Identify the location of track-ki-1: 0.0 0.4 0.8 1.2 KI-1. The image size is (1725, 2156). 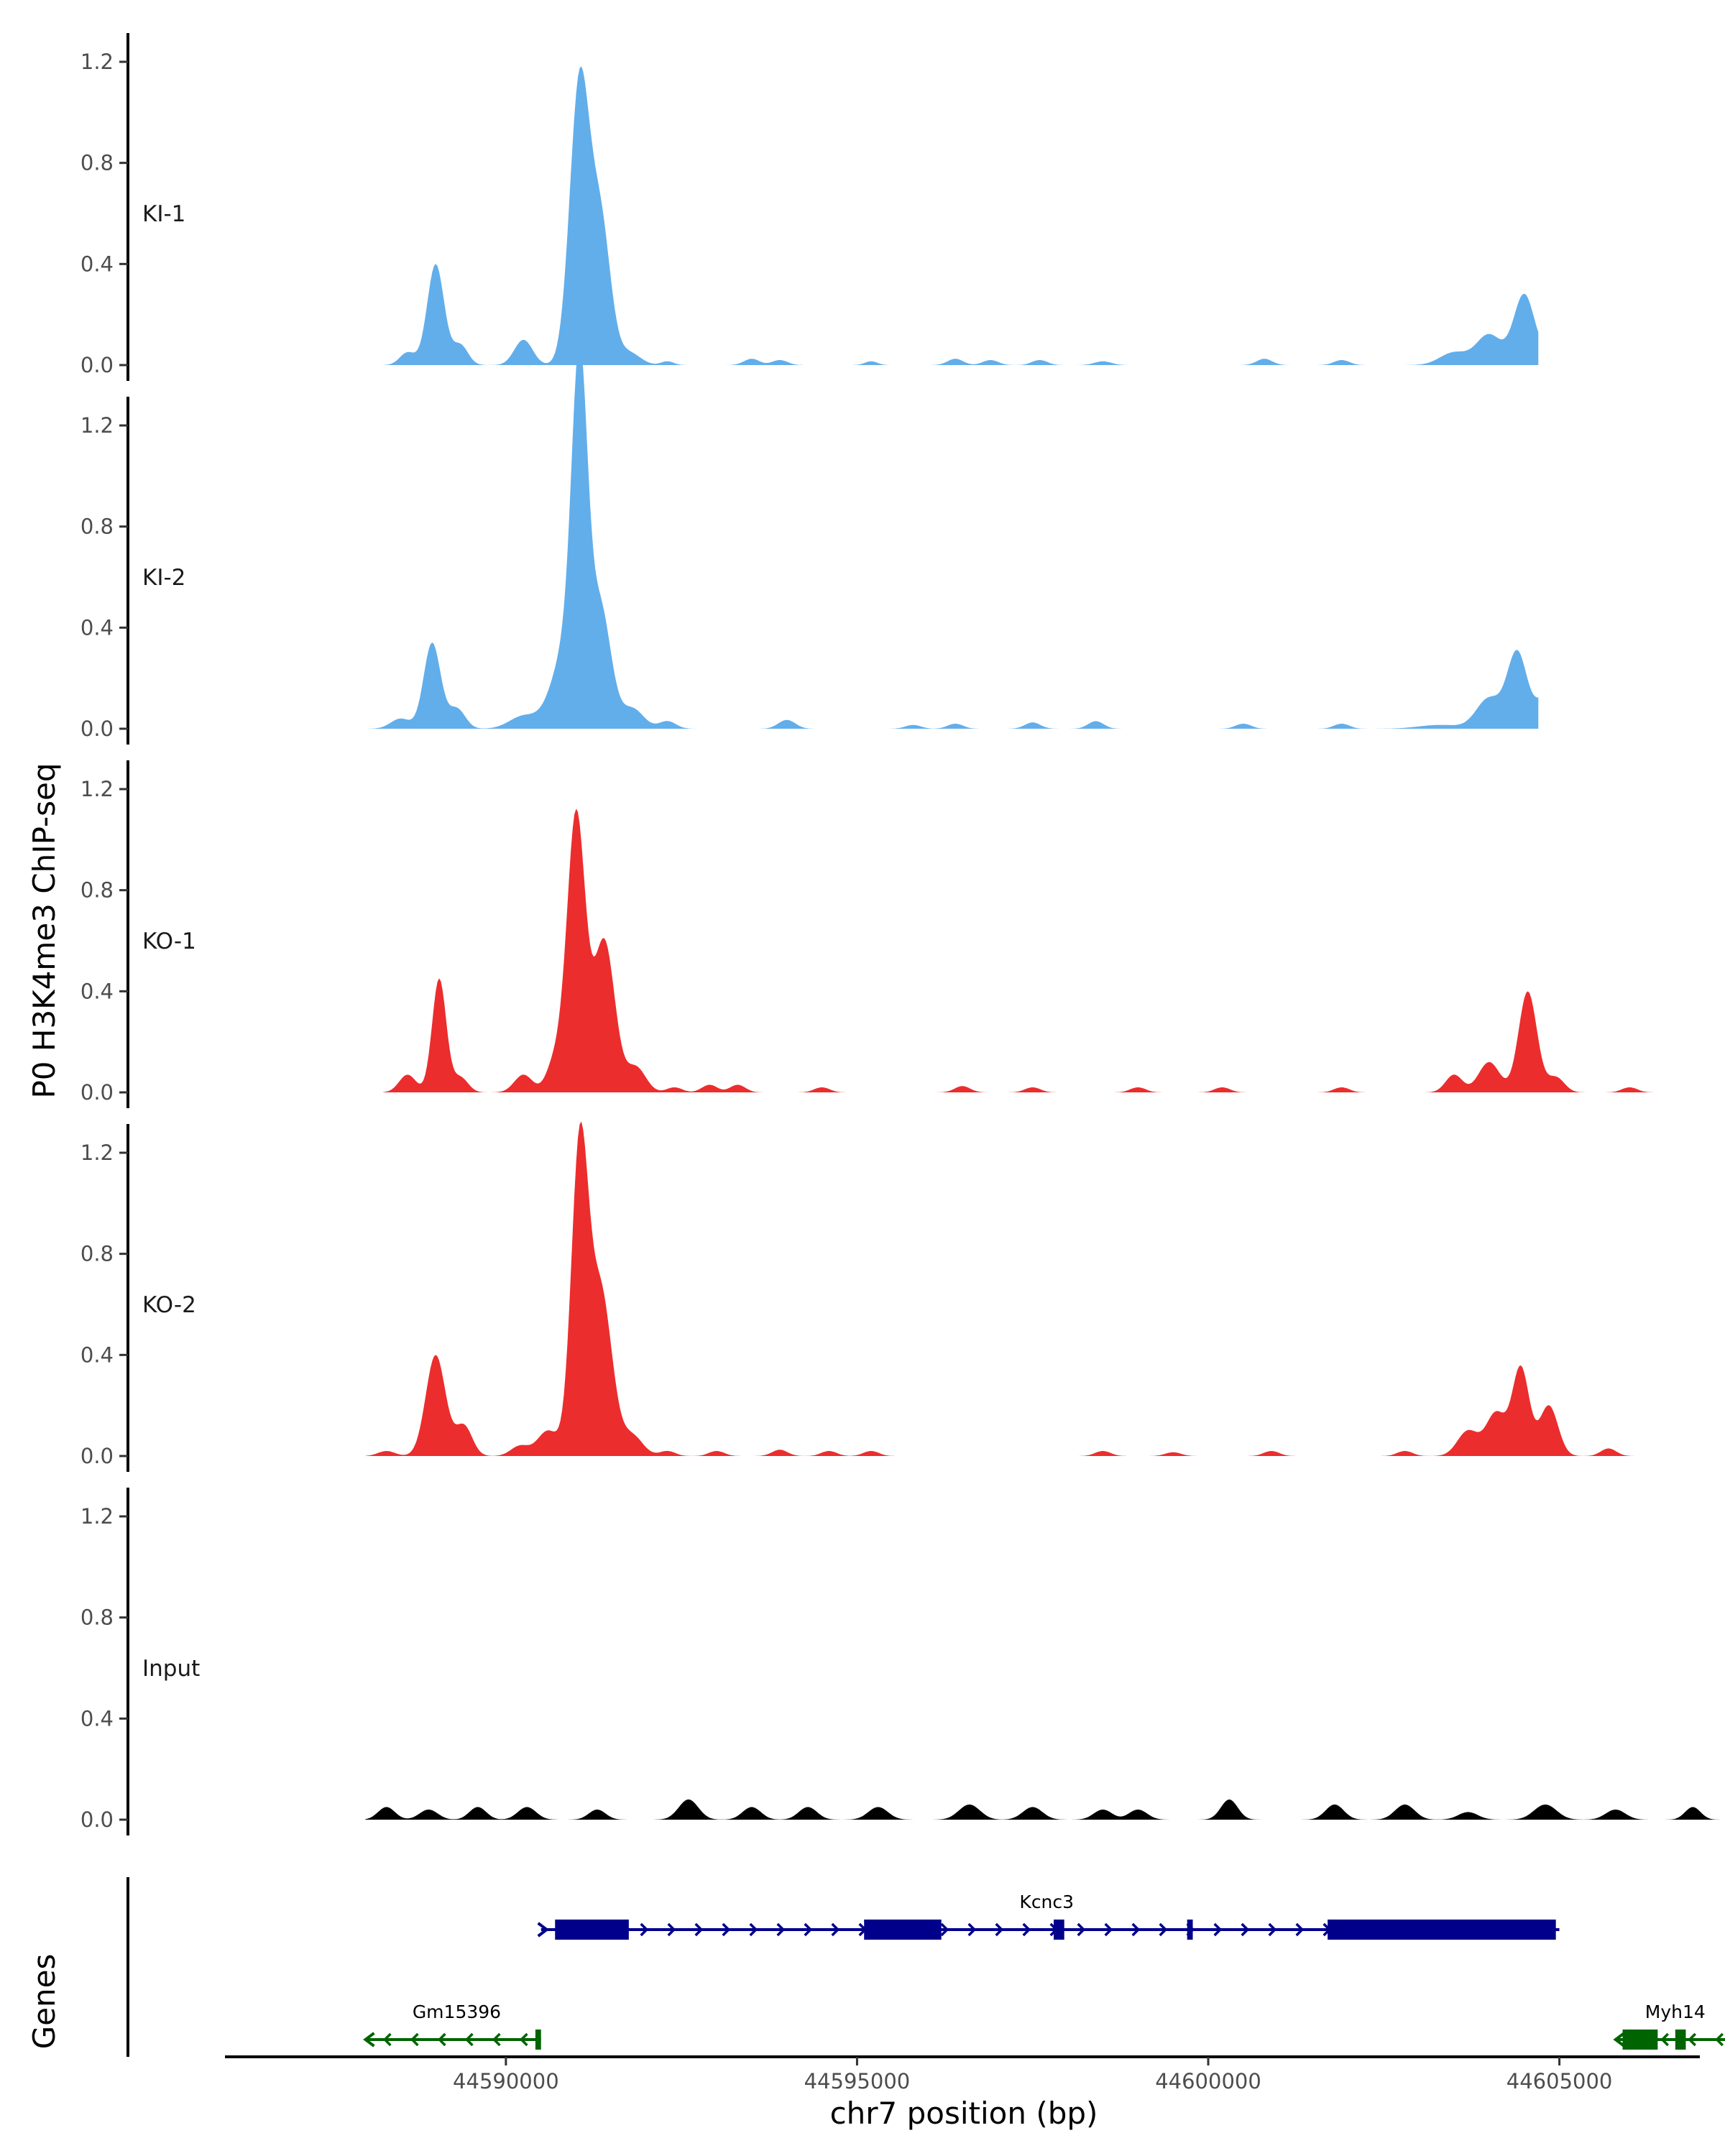
(809, 207).